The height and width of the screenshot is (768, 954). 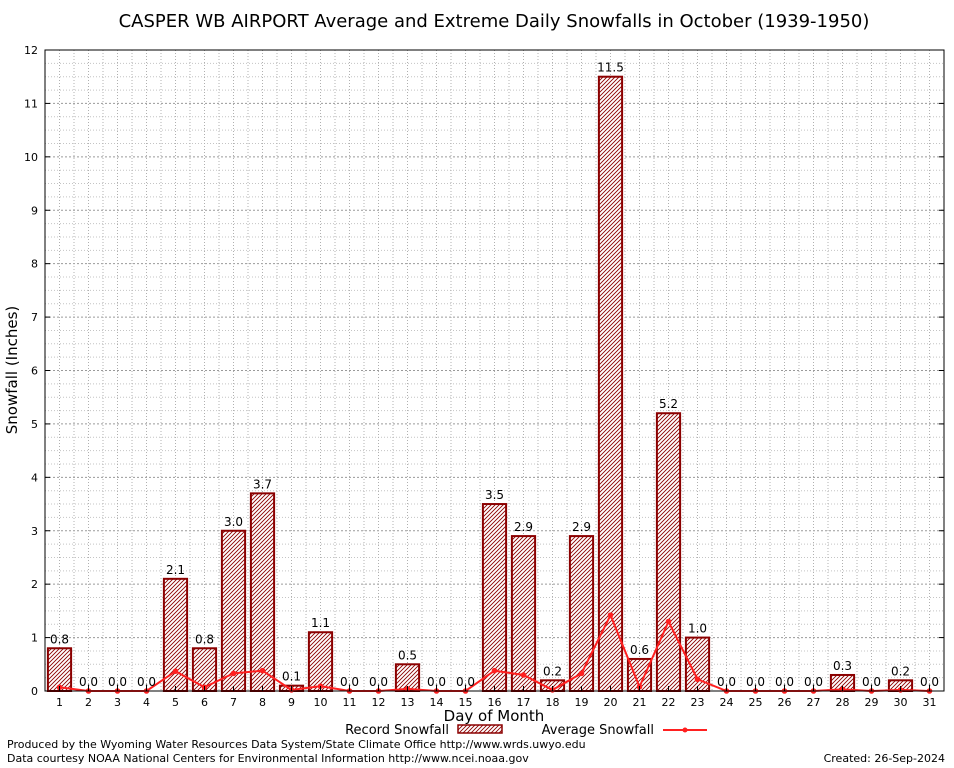 What do you see at coordinates (321, 702) in the screenshot?
I see `x-tick-label: 10` at bounding box center [321, 702].